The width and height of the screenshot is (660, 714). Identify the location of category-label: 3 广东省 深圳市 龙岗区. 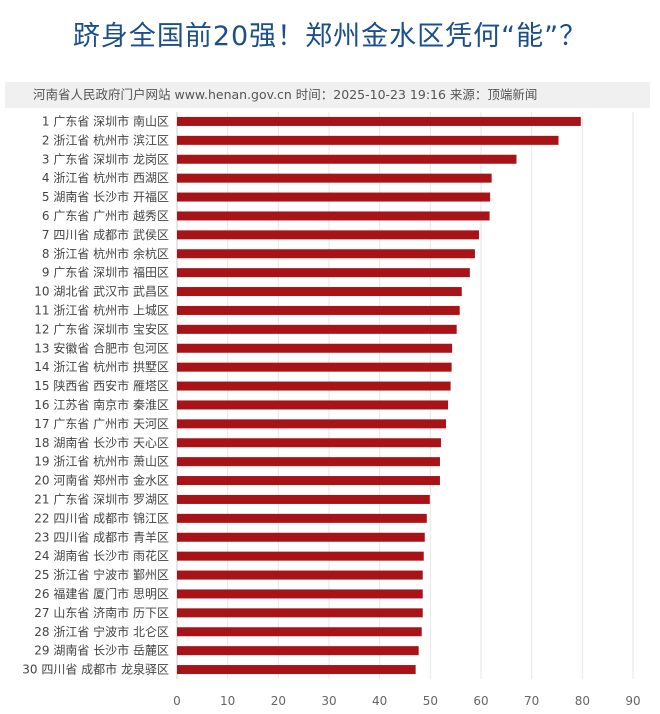
(105, 158).